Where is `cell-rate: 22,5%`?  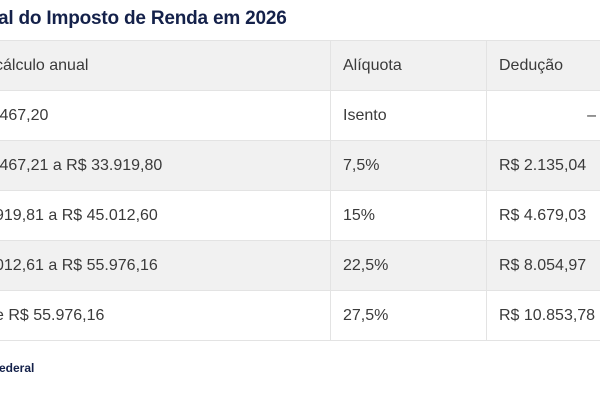 cell-rate: 22,5% is located at coordinates (408, 265).